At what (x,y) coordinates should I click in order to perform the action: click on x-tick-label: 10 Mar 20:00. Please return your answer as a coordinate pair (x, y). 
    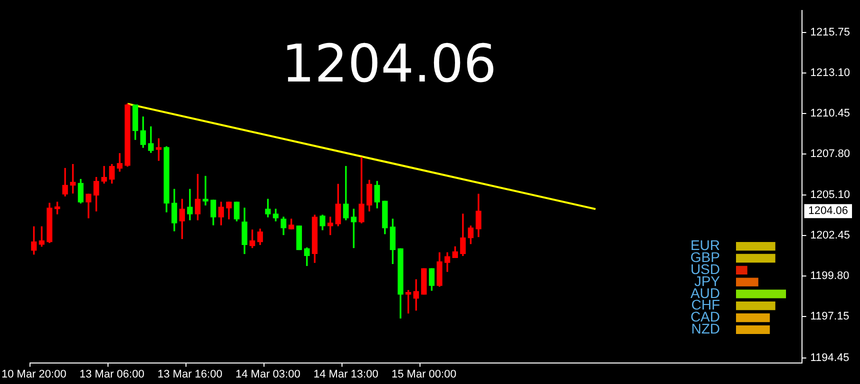
    Looking at the image, I should click on (33, 374).